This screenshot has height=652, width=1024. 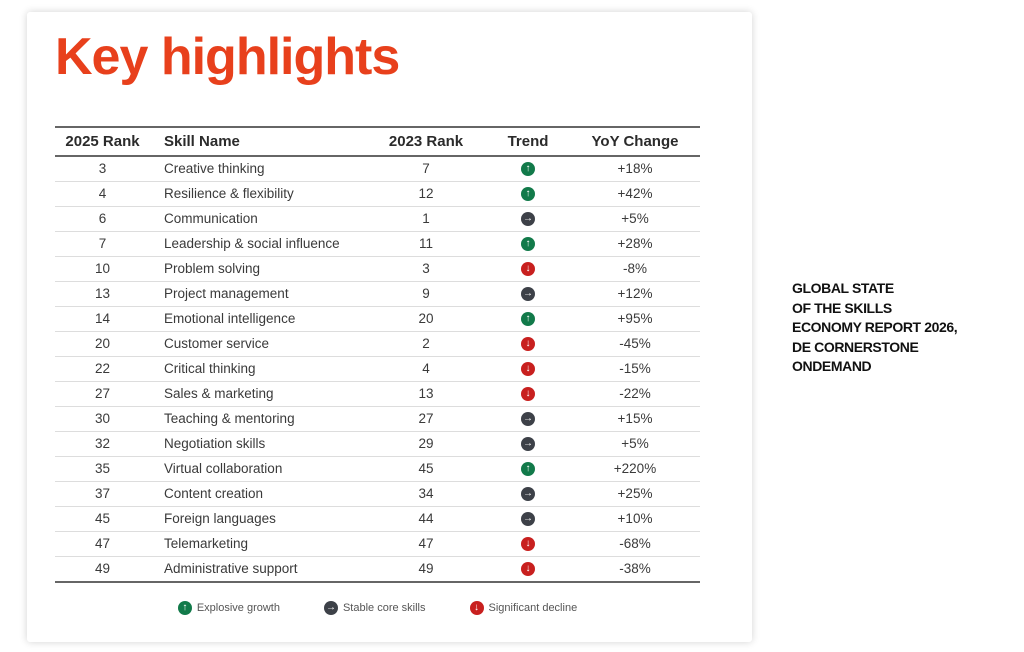 I want to click on rank-2023-cell: 44, so click(x=426, y=519).